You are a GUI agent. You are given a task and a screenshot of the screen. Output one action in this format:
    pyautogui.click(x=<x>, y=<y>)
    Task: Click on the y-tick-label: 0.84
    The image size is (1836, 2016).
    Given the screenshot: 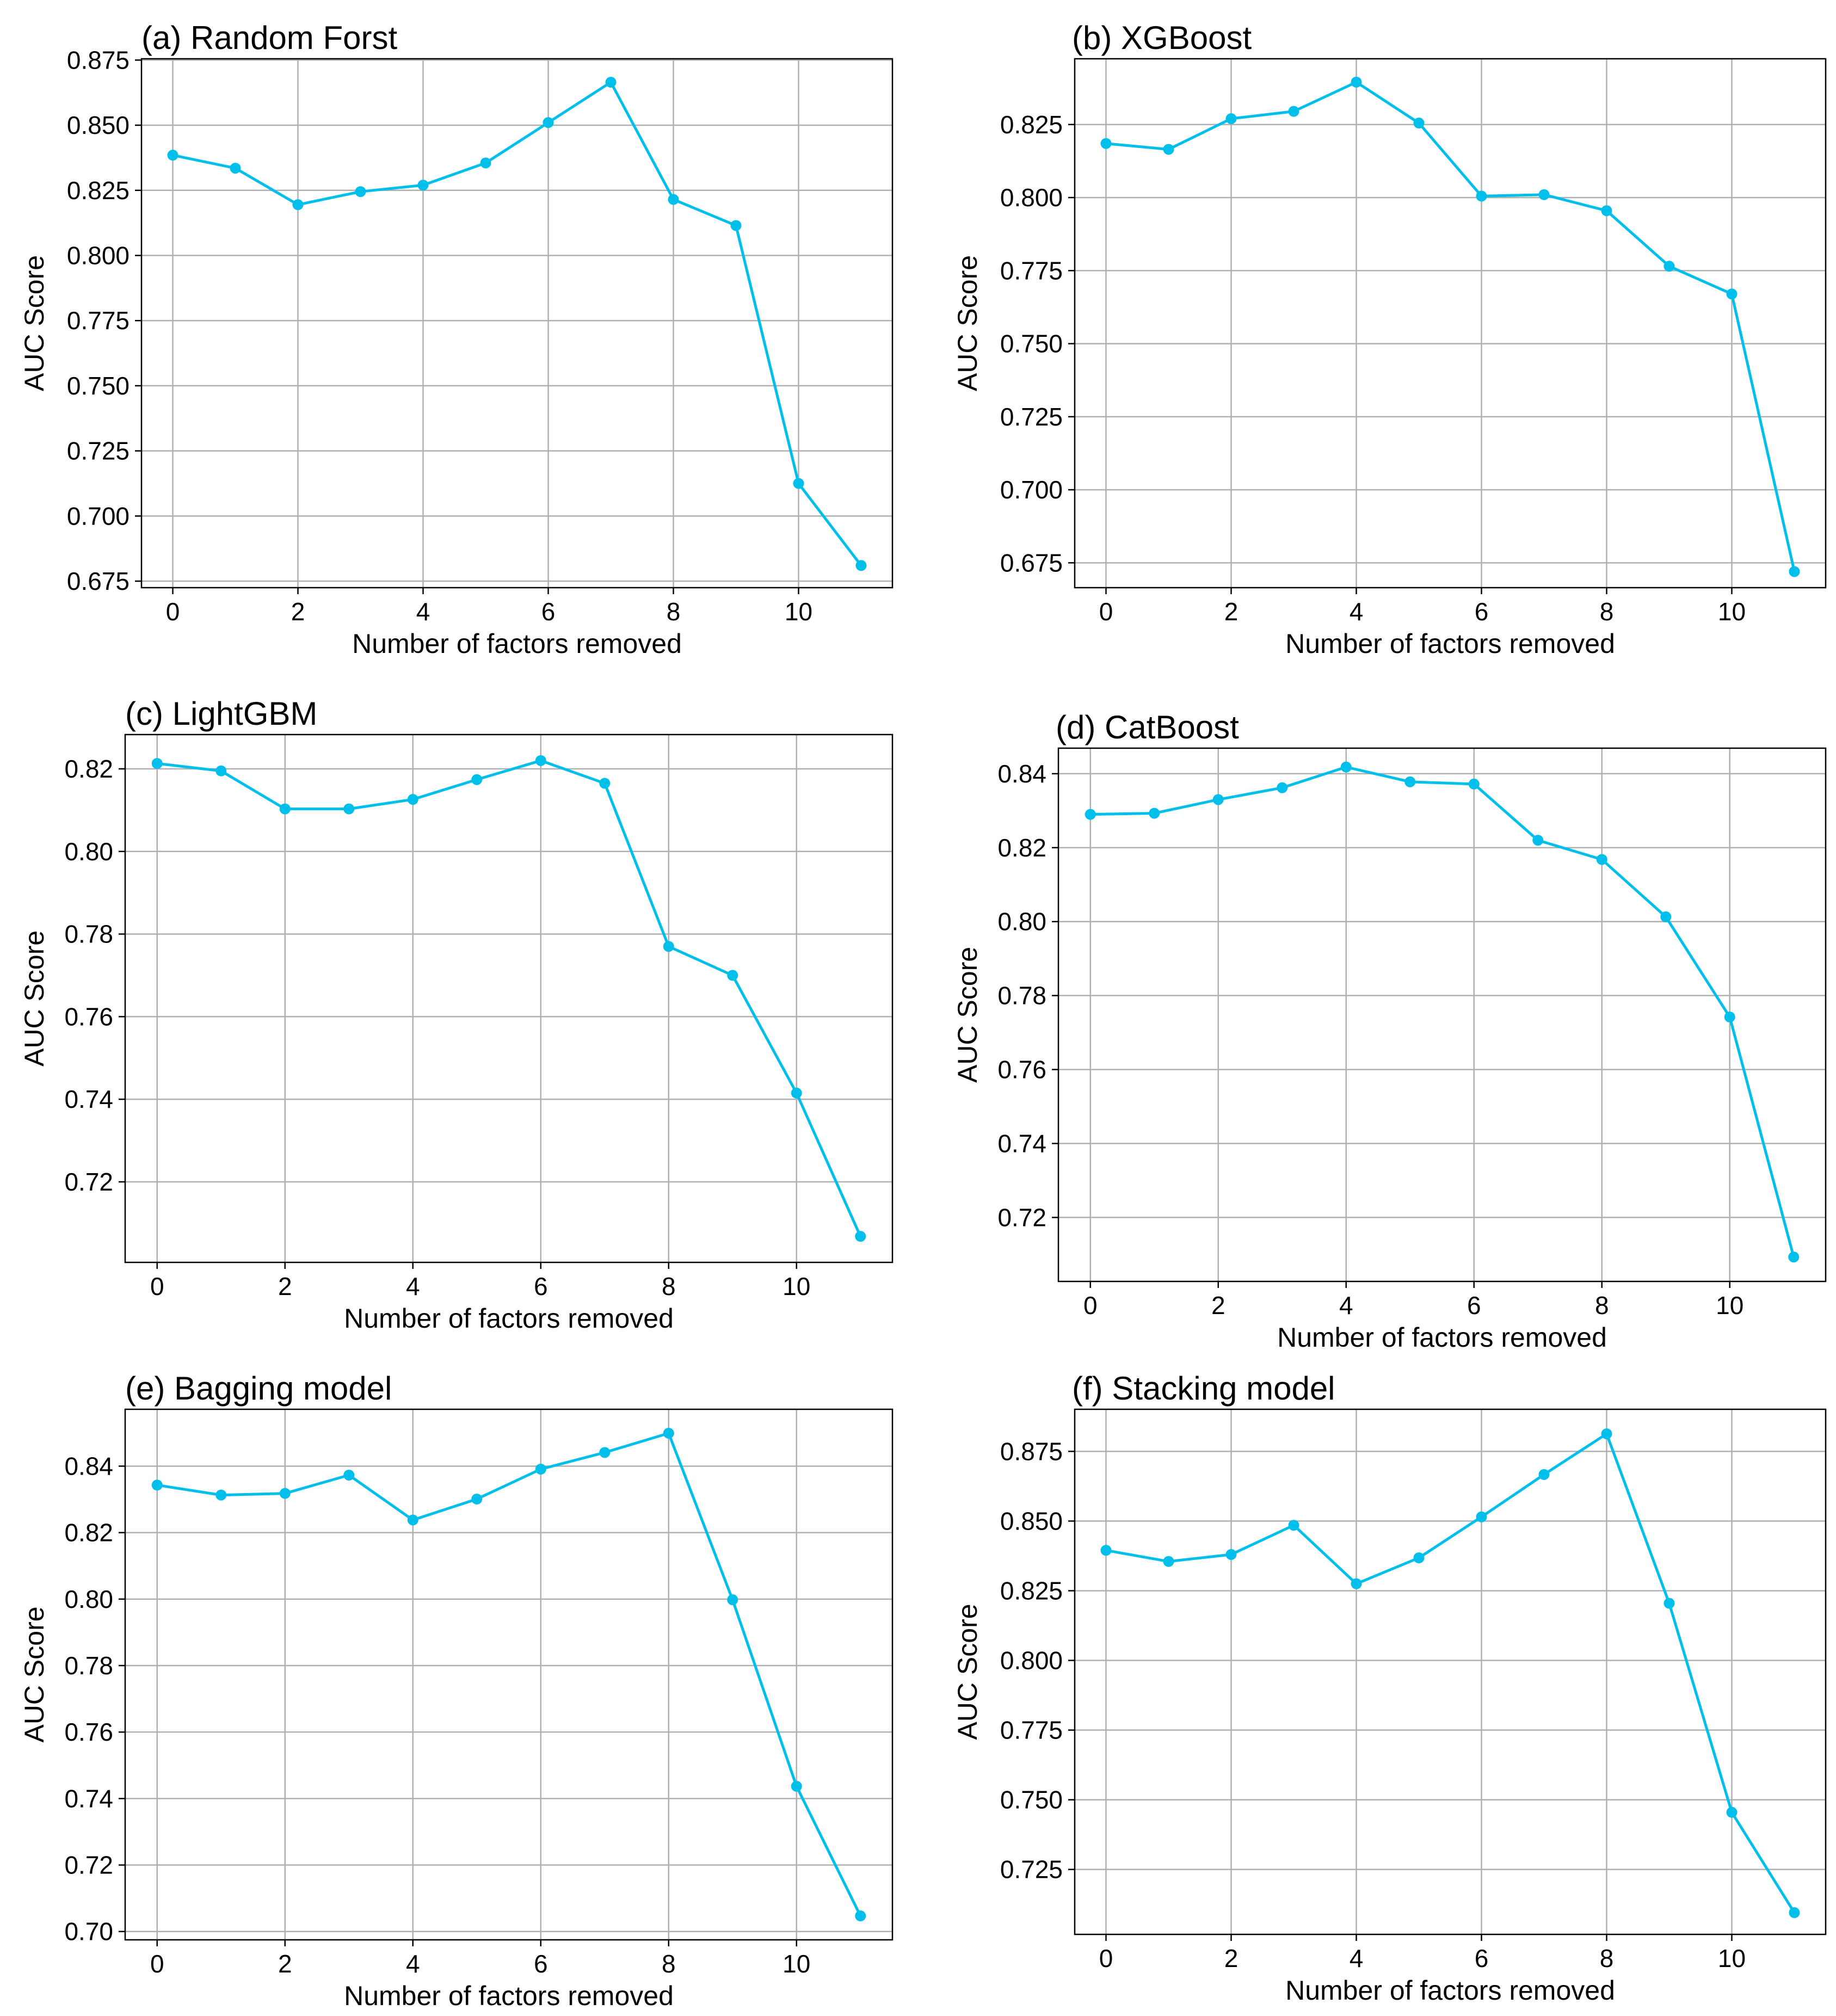 What is the action you would take?
    pyautogui.click(x=1021, y=774)
    